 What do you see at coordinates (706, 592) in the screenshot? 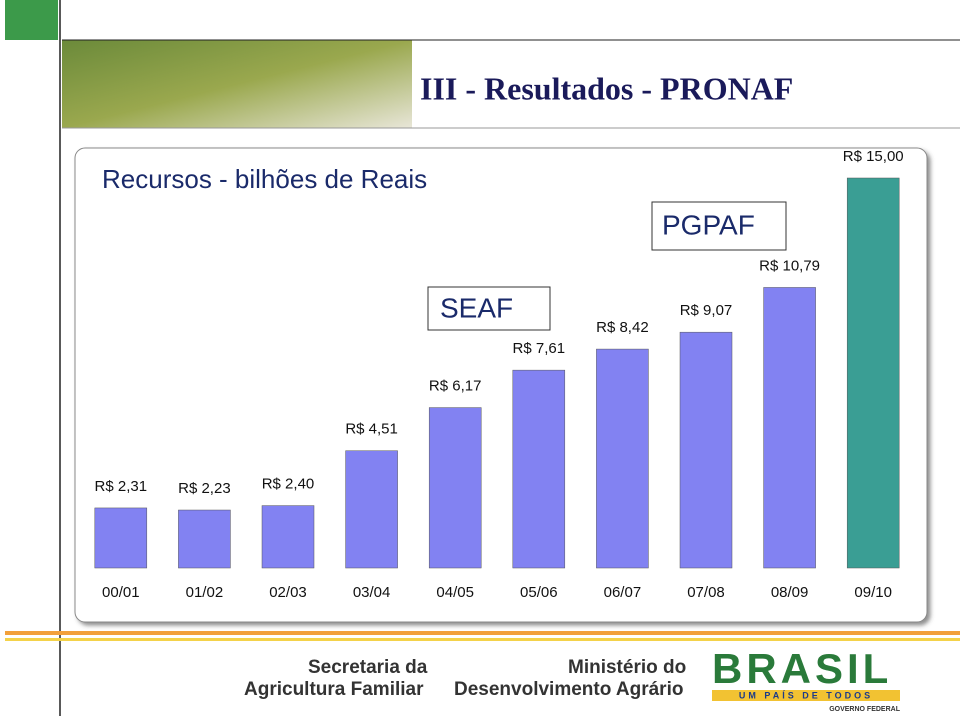
I see `x-tick-label: 07/08` at bounding box center [706, 592].